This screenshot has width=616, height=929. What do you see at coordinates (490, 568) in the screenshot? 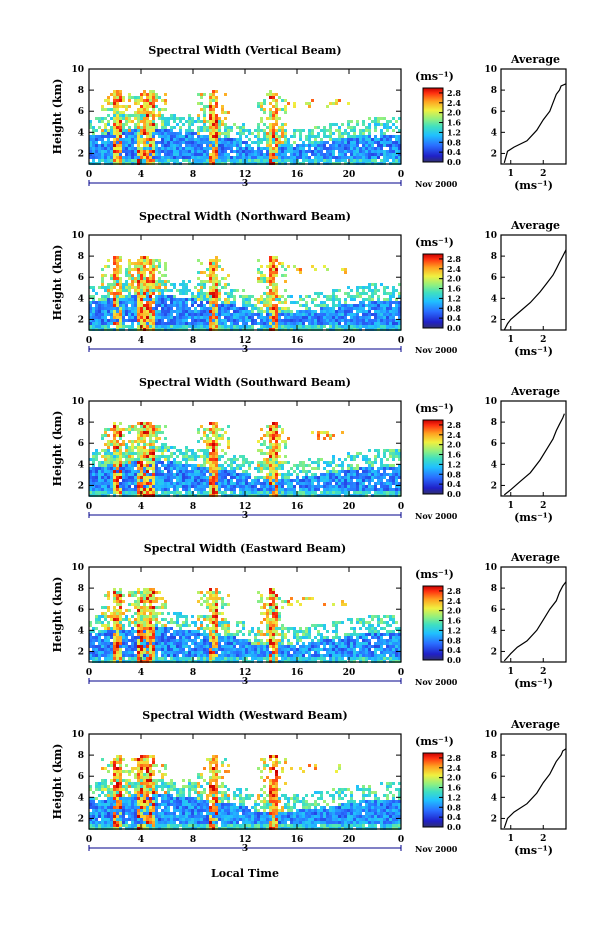
I see `average-y-tick-label: 10` at bounding box center [490, 568].